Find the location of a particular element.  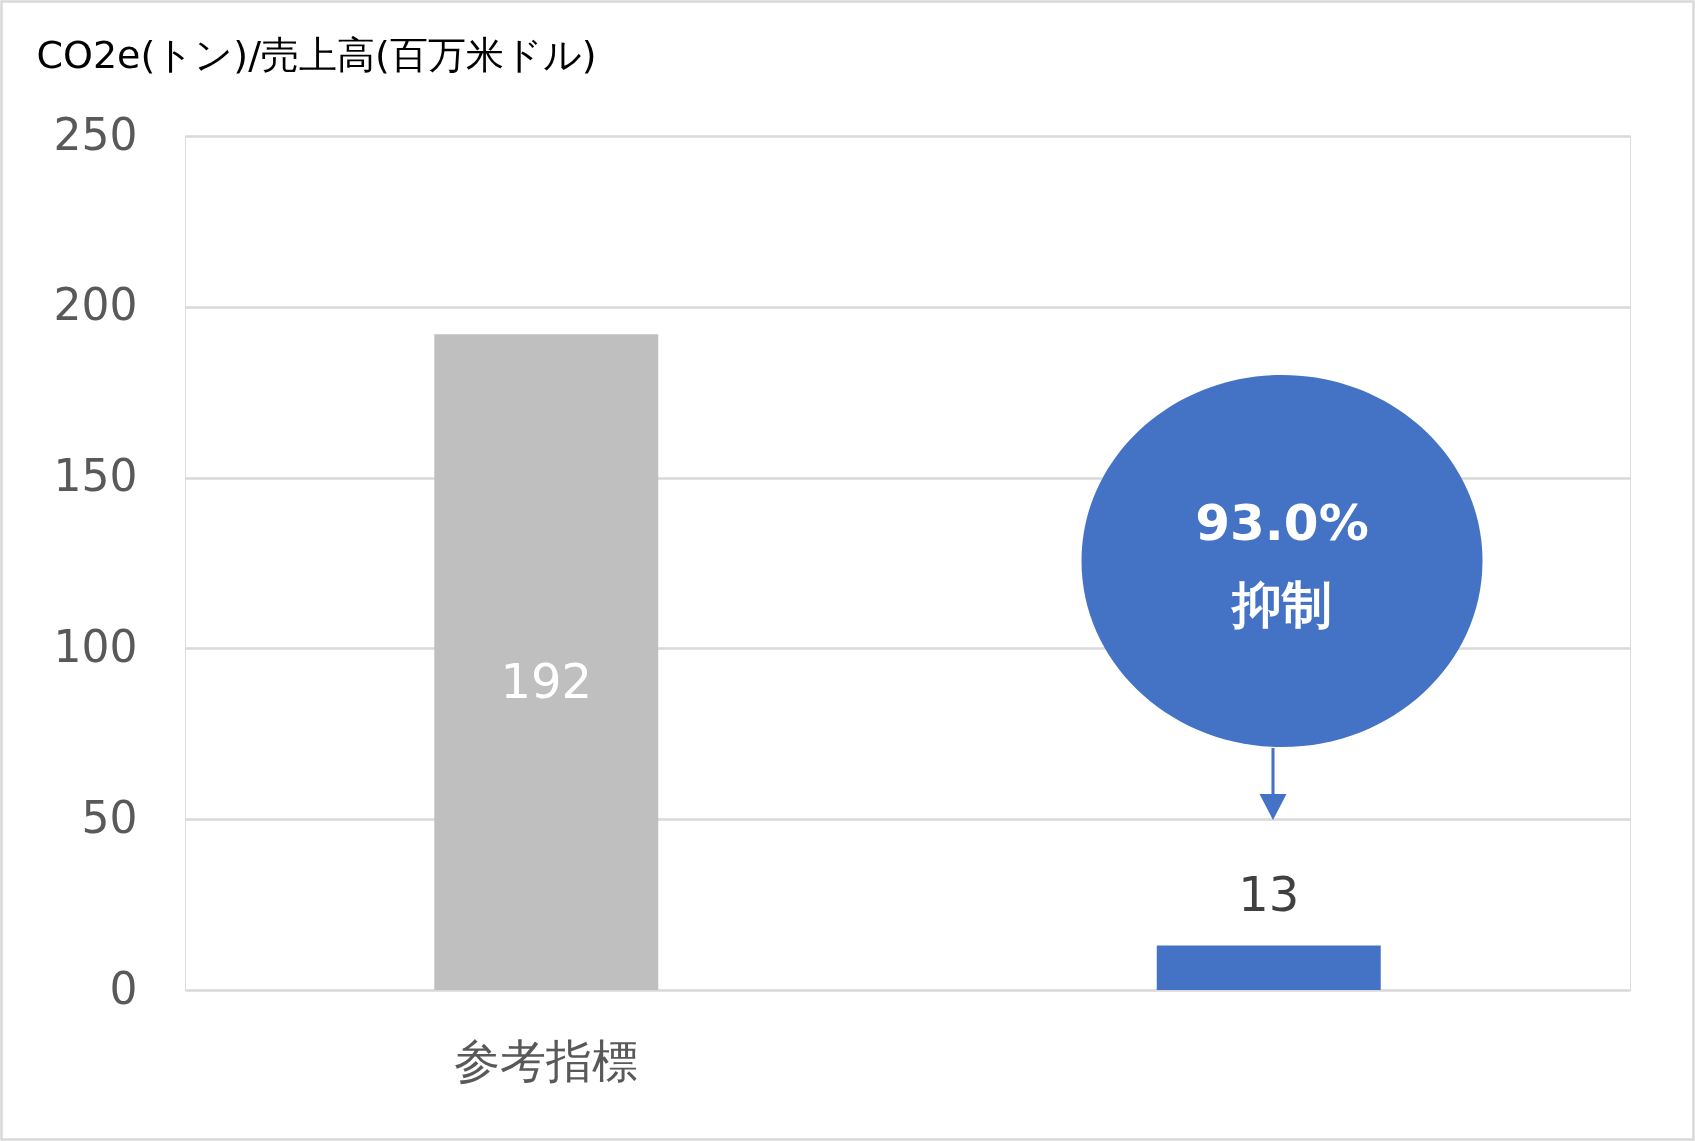

annotation: 93.0% 抑制 is located at coordinates (1282, 564).